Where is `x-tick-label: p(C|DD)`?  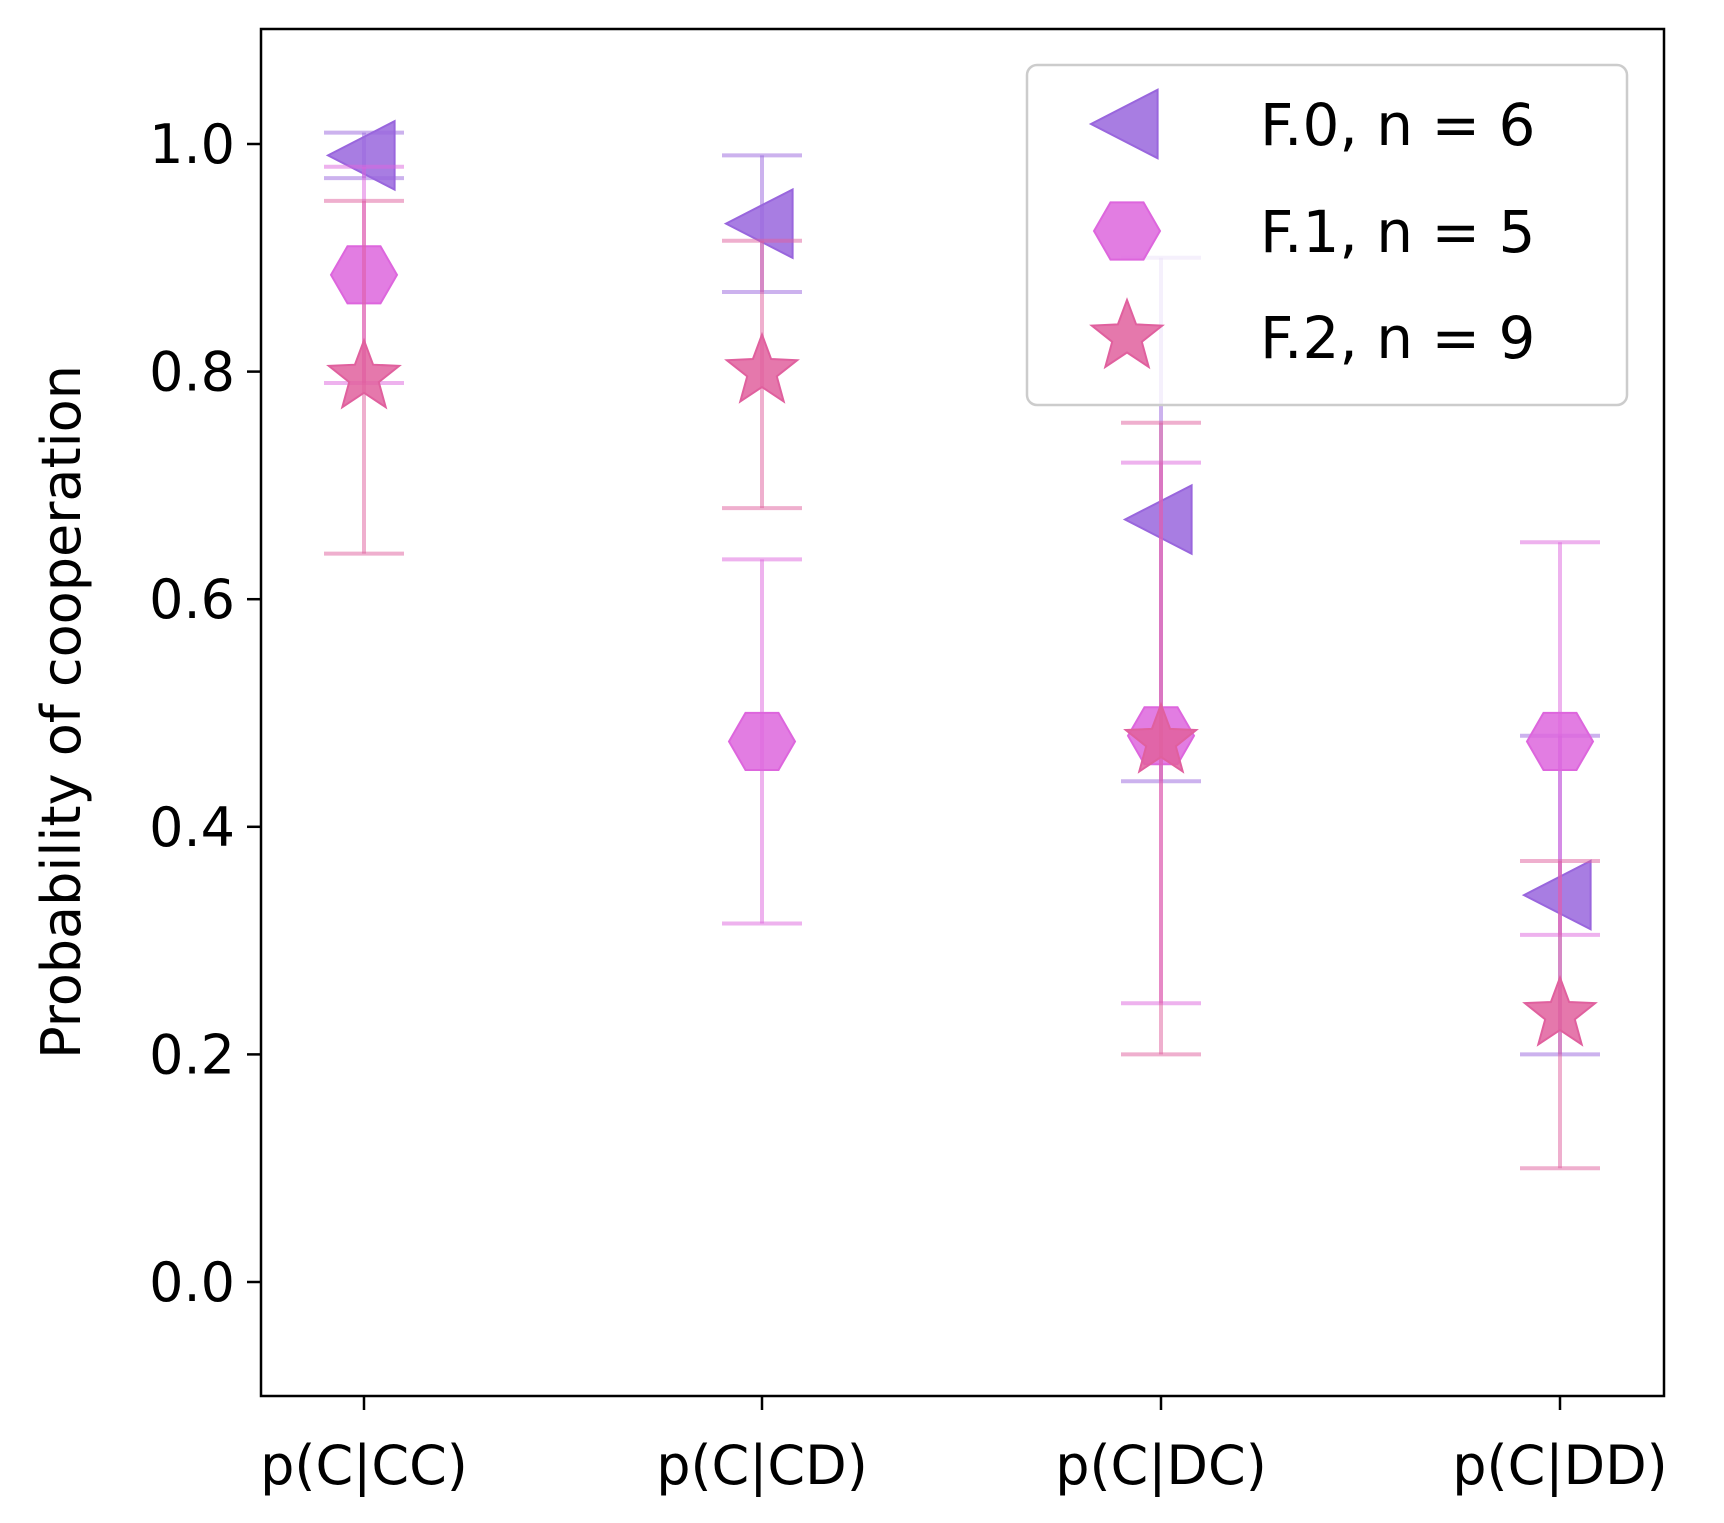
x-tick-label: p(C|DD) is located at coordinates (1559, 1465).